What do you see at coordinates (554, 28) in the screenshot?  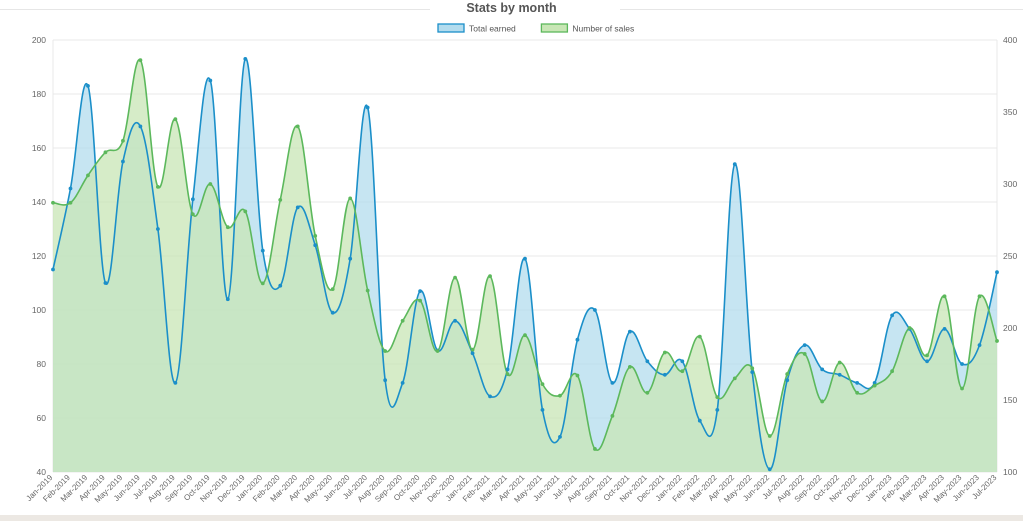 I see `legend-swatch-number-of-sales` at bounding box center [554, 28].